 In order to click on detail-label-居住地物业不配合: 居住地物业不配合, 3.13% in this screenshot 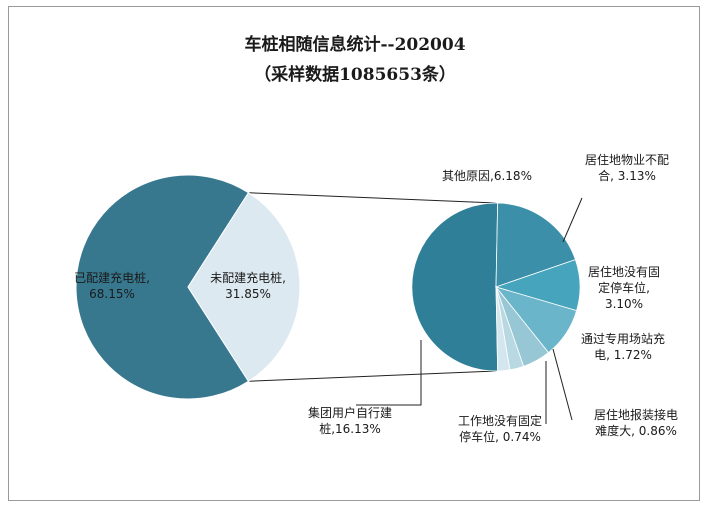, I will do `click(627, 168)`.